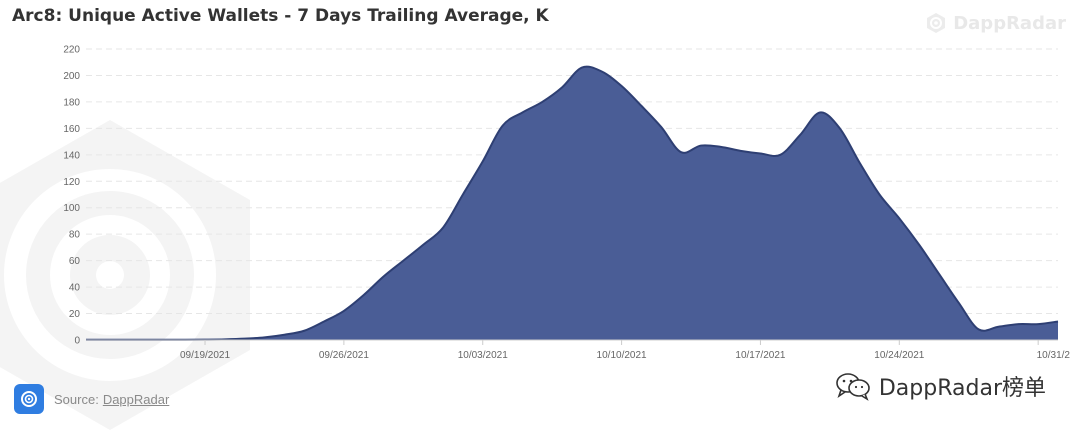 This screenshot has width=1080, height=436. Describe the element at coordinates (71, 50) in the screenshot. I see `y-tick-label: 220` at that location.